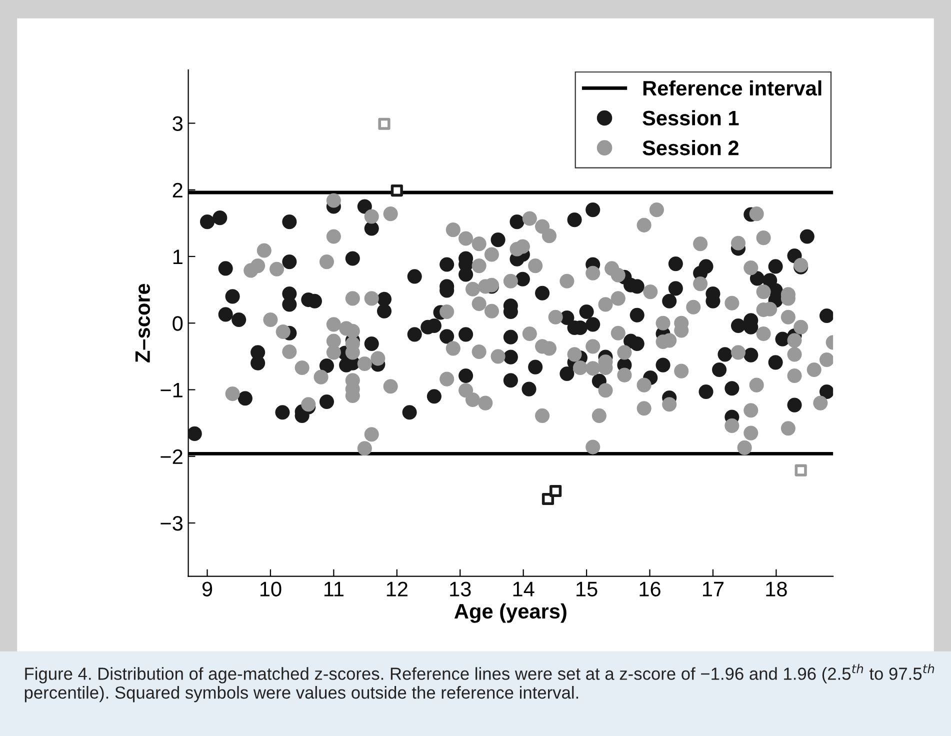 This screenshot has width=951, height=736. Describe the element at coordinates (460, 589) in the screenshot. I see `x-tick-label: 13` at that location.